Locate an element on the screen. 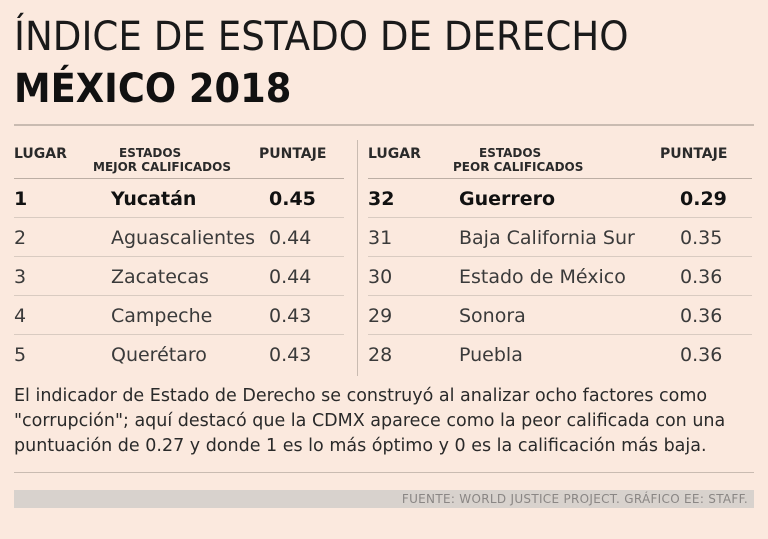 Image resolution: width=768 pixels, height=539 pixels. worst-table-header: LUGAR ESTADOS PEOR CALIFICADOS PUNTAJE is located at coordinates (560, 159).